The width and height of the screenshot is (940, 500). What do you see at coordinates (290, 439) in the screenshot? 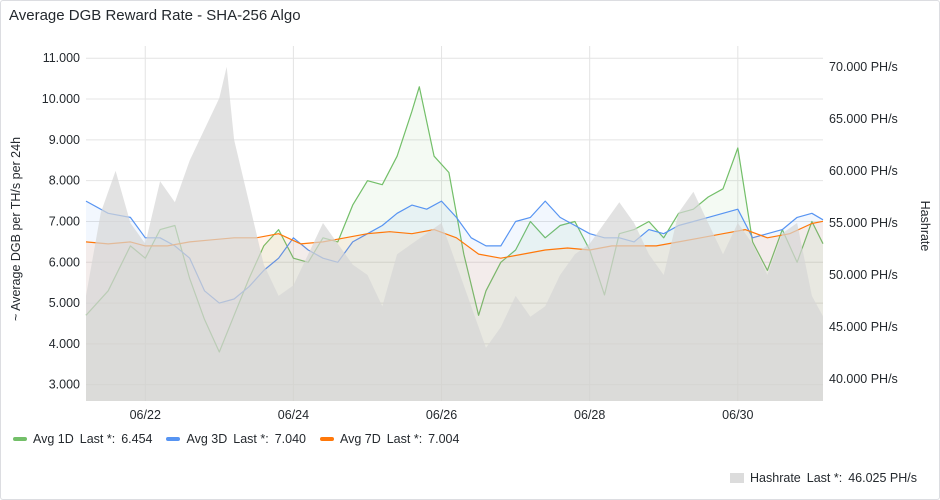
I see `legend-last-value-avg-3d: 7.040` at bounding box center [290, 439].